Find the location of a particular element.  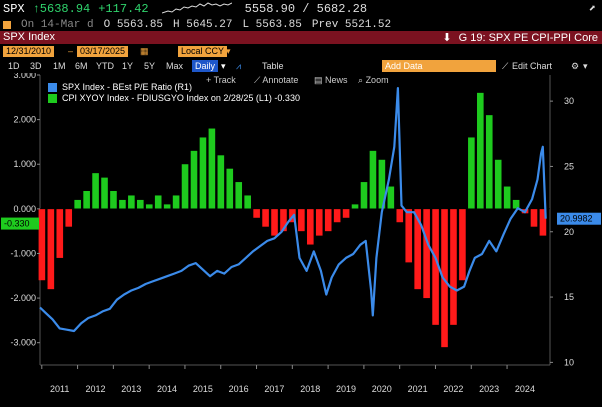

add-data-field: Add Data is located at coordinates (439, 66).